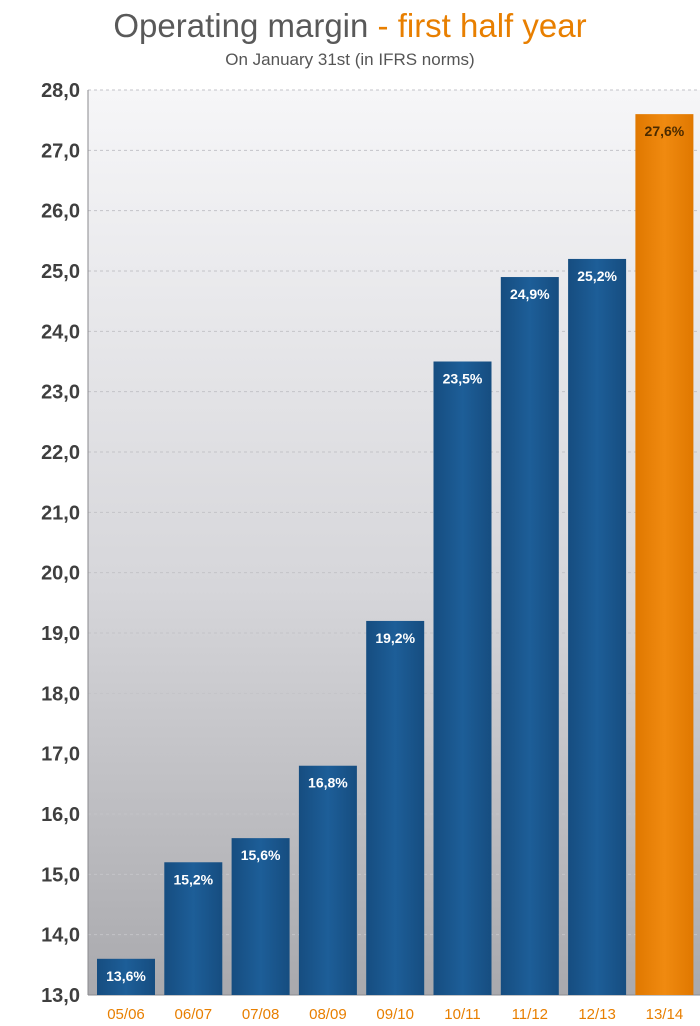 This screenshot has width=700, height=1026. I want to click on x-tick-label: 07/08, so click(261, 1014).